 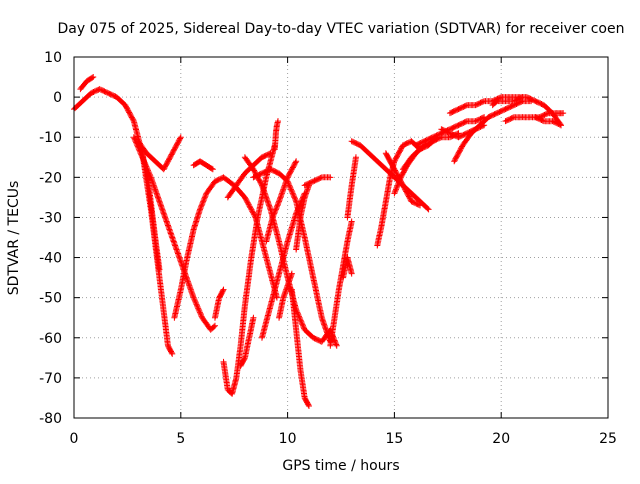 I want to click on y-tick-label: -80, so click(x=50, y=419).